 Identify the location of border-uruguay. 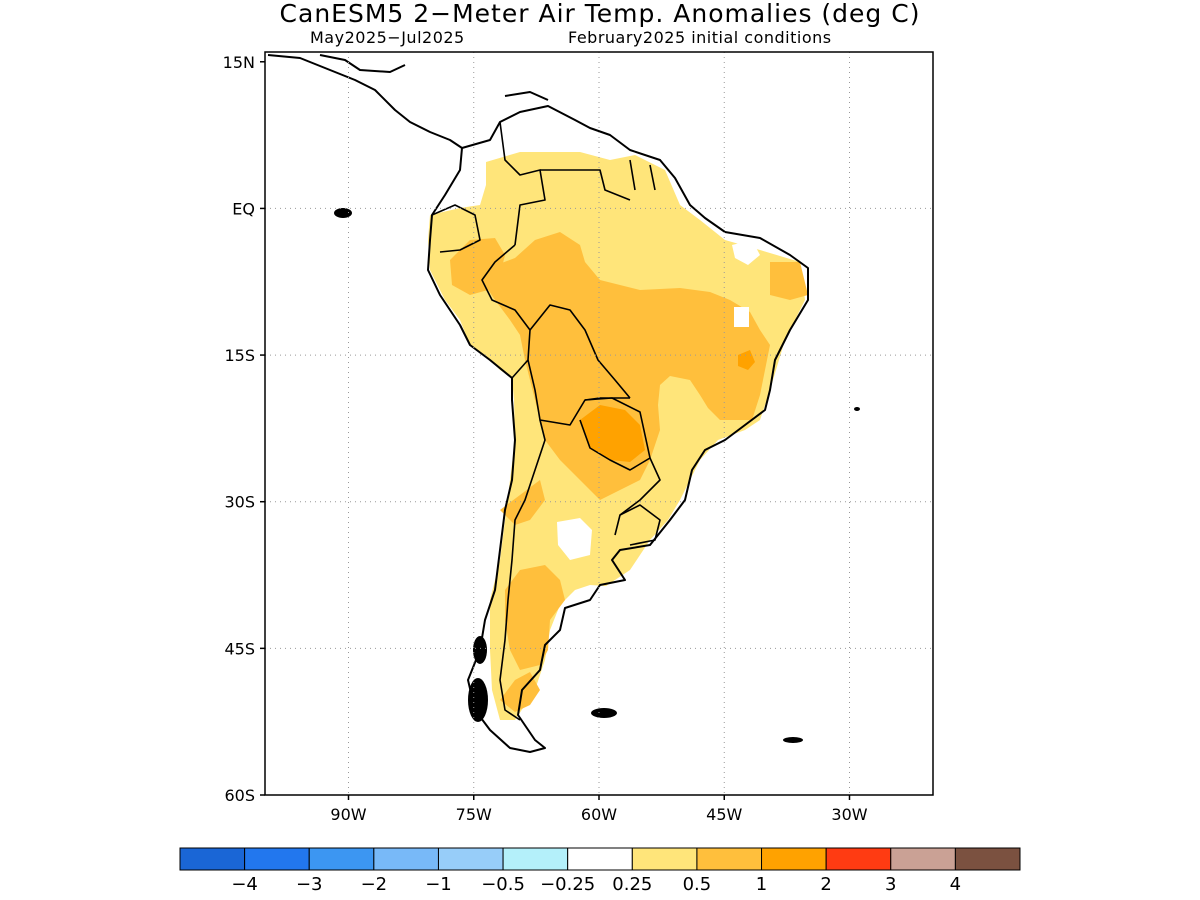
(640, 525).